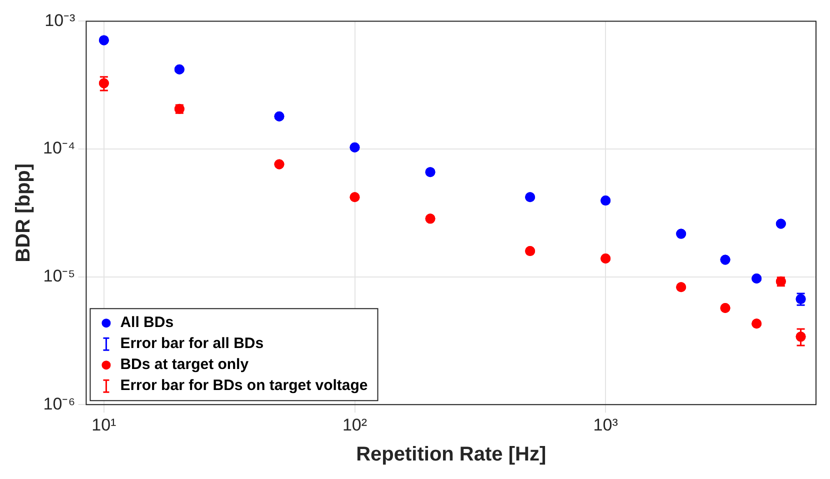 The image size is (830, 479). Describe the element at coordinates (60, 20) in the screenshot. I see `y-tick-label: 10⁻³` at that location.